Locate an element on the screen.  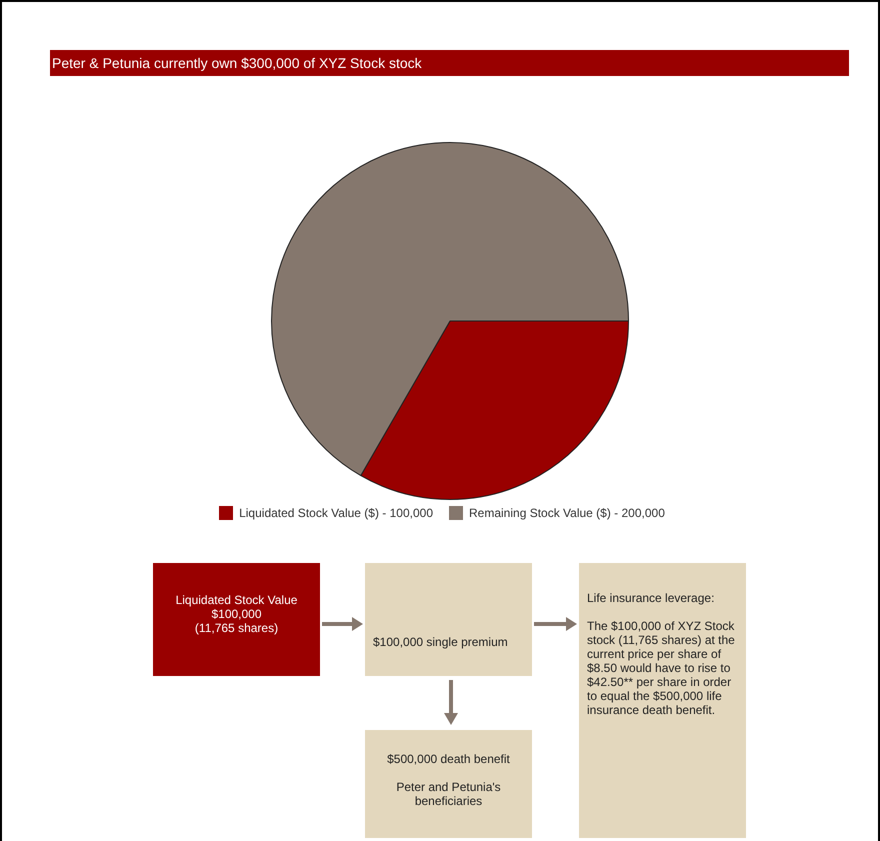
legend-label: Remaining Stock Value ($) - 200,000 is located at coordinates (567, 513).